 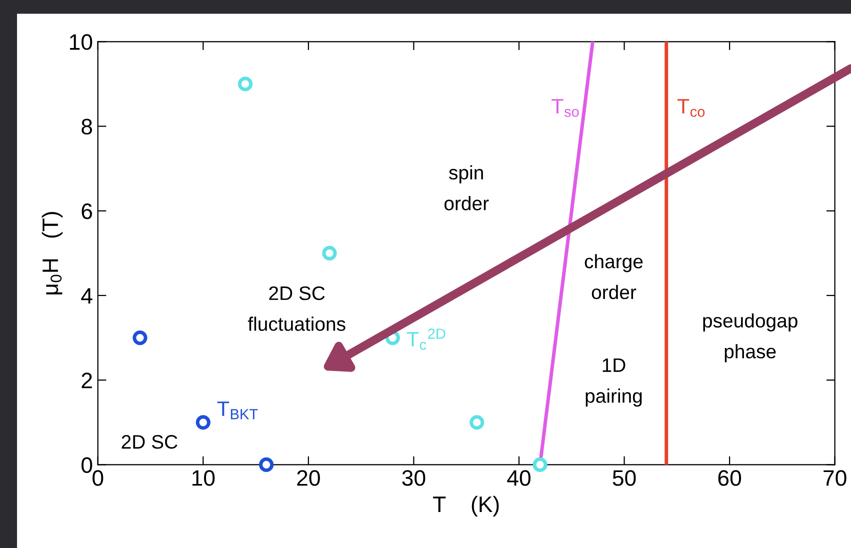 I want to click on annotation: spin order, so click(x=466, y=187).